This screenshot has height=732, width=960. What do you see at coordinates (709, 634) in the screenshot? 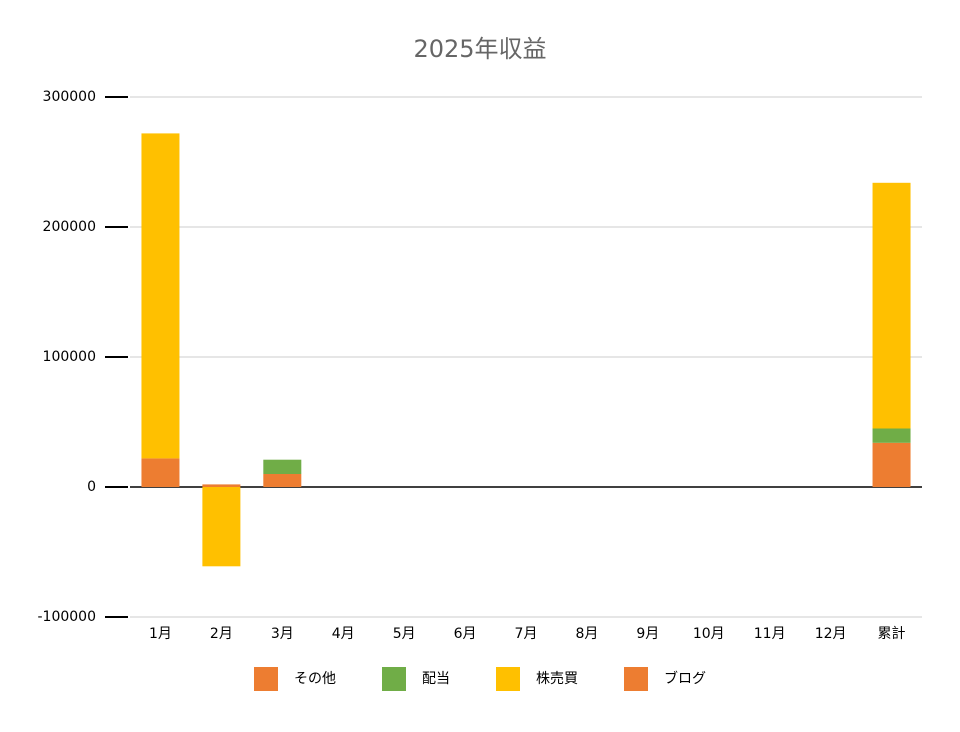
I see `x-tick-label: 10月` at bounding box center [709, 634].